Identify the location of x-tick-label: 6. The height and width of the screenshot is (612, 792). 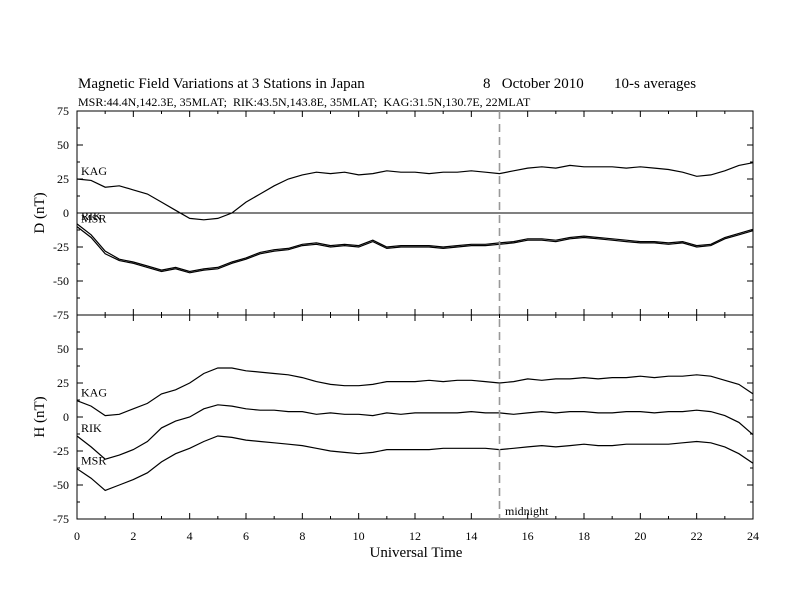
(246, 536).